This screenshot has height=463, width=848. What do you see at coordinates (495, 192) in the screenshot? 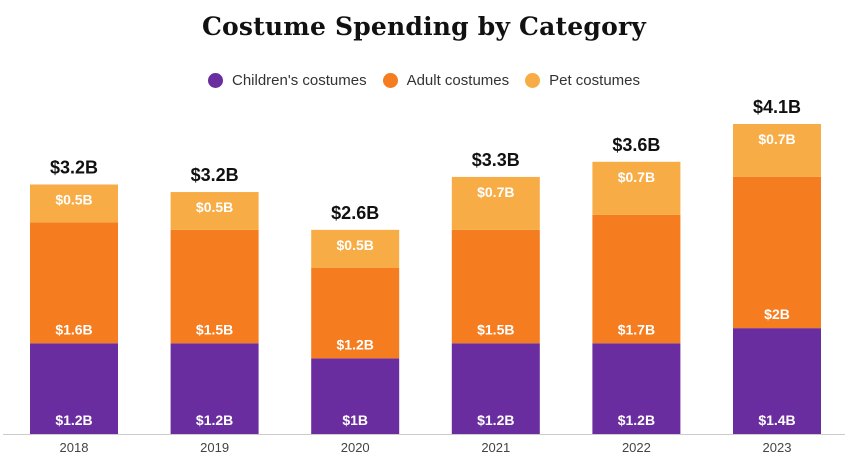
I see `value-label-pet-2021: $0.7B` at bounding box center [495, 192].